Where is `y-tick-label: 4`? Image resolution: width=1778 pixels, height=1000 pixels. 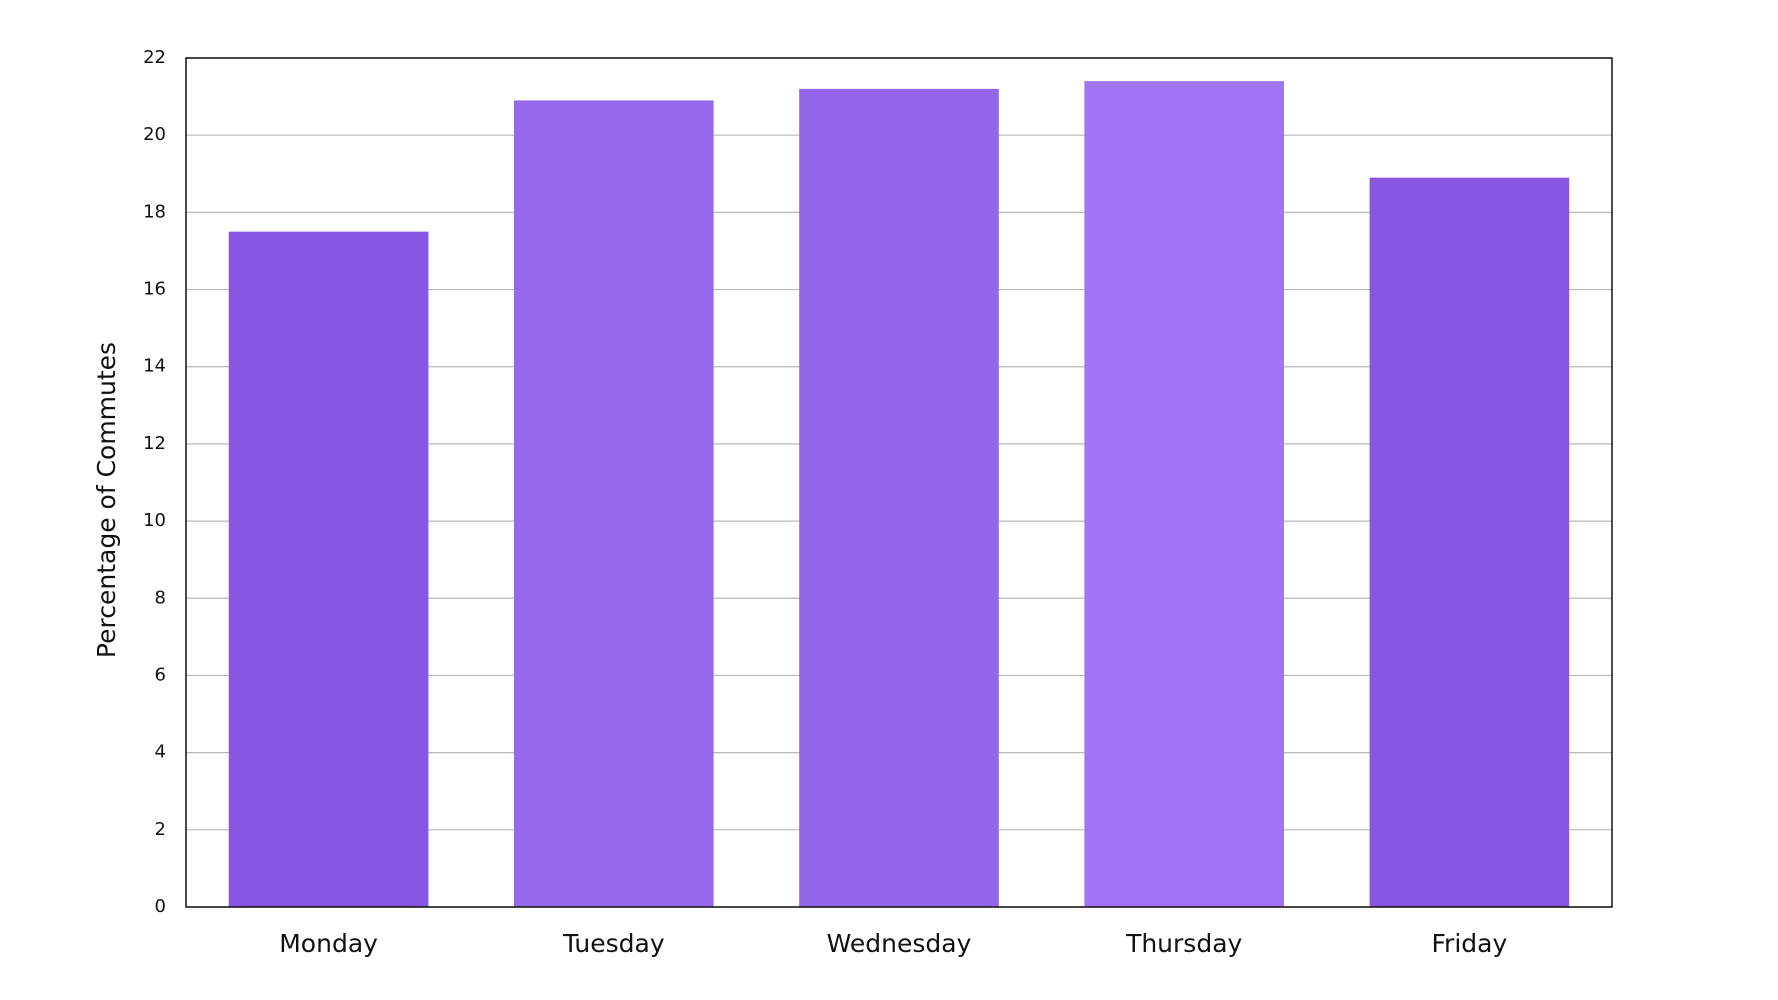 y-tick-label: 4 is located at coordinates (160, 752).